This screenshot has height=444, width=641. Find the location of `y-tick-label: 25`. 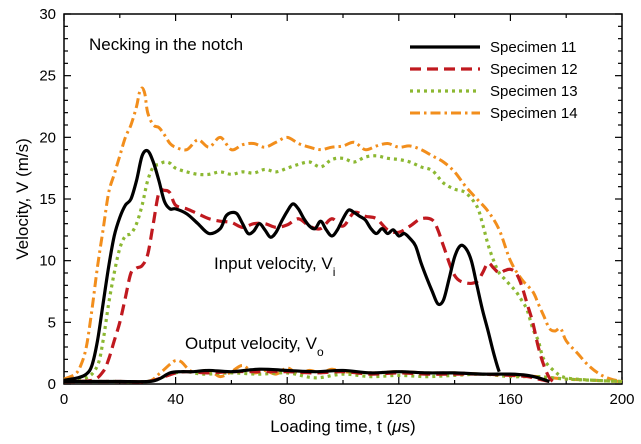

y-tick-label: 25 is located at coordinates (47, 76).